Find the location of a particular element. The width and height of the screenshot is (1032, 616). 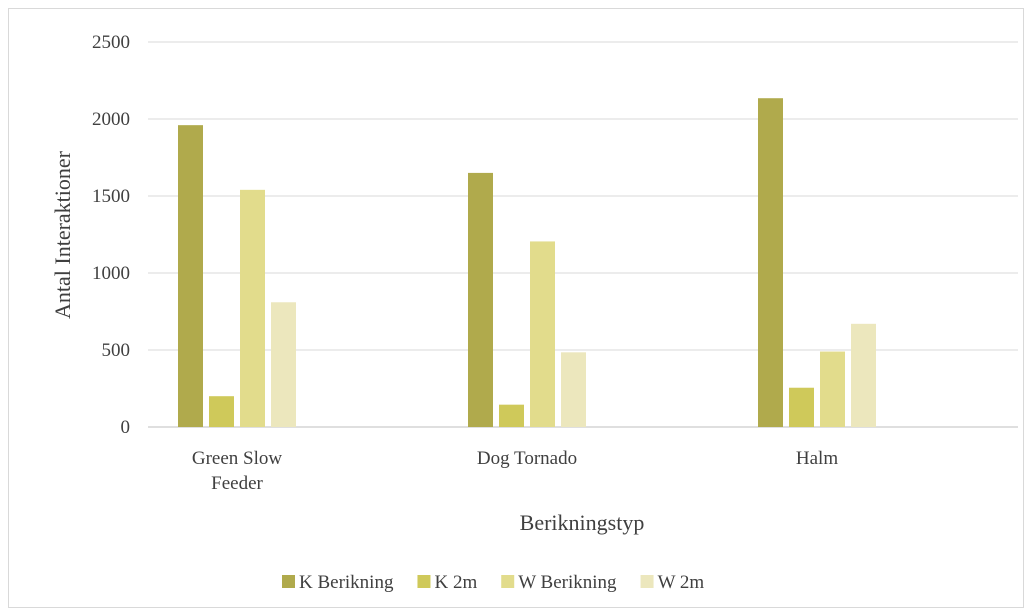

x-tick-label: Dog Tornado is located at coordinates (527, 458).